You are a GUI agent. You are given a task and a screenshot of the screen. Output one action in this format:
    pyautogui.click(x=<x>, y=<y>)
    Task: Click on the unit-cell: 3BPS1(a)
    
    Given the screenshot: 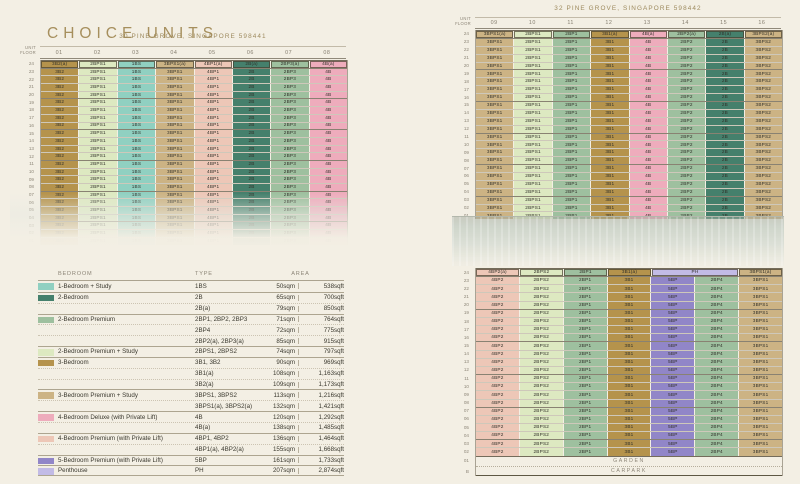 What is the action you would take?
    pyautogui.click(x=495, y=34)
    